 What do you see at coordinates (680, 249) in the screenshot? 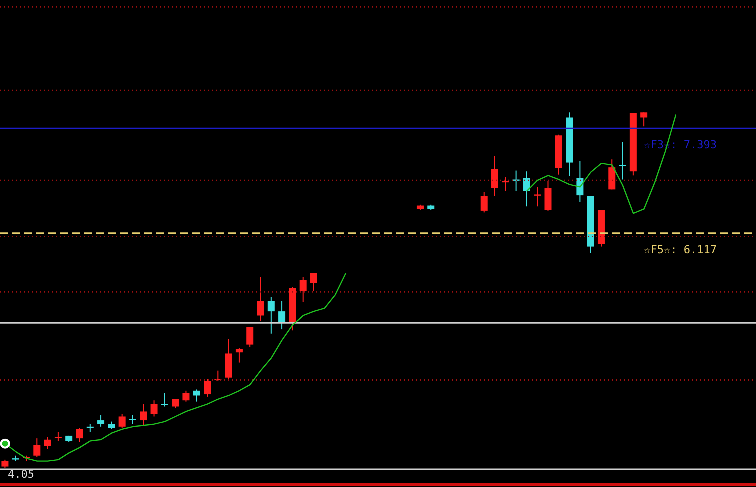
I see `ref-line-label: ☆F5☆: 6.117` at bounding box center [680, 249].